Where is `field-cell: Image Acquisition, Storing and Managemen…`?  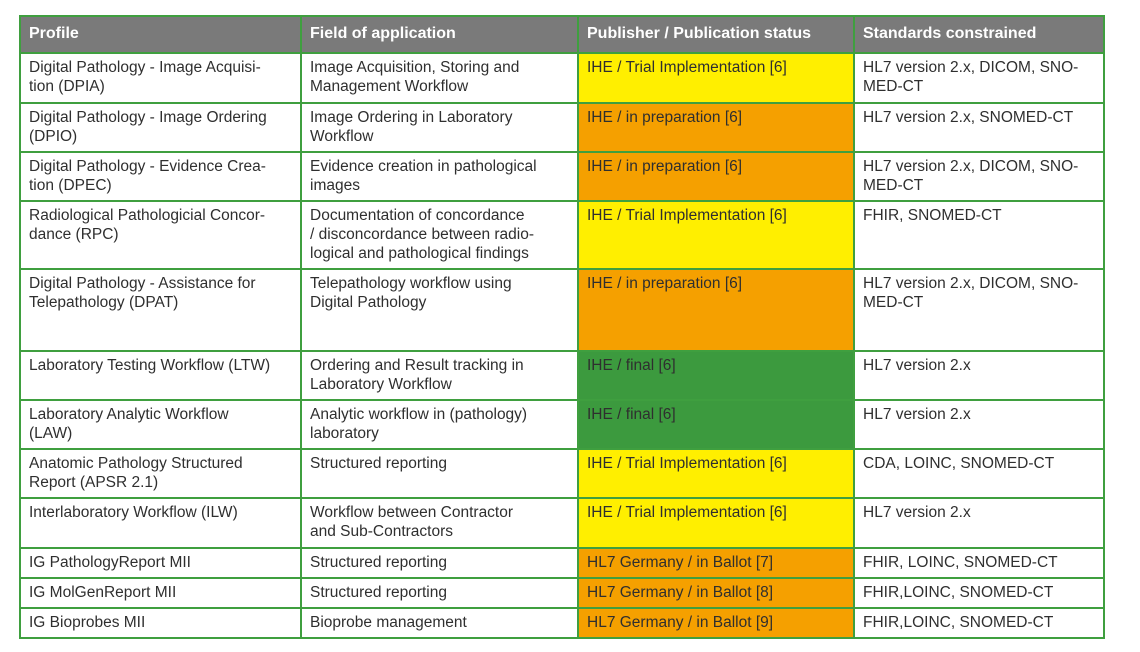 field-cell: Image Acquisition, Storing and Managemen… is located at coordinates (439, 78).